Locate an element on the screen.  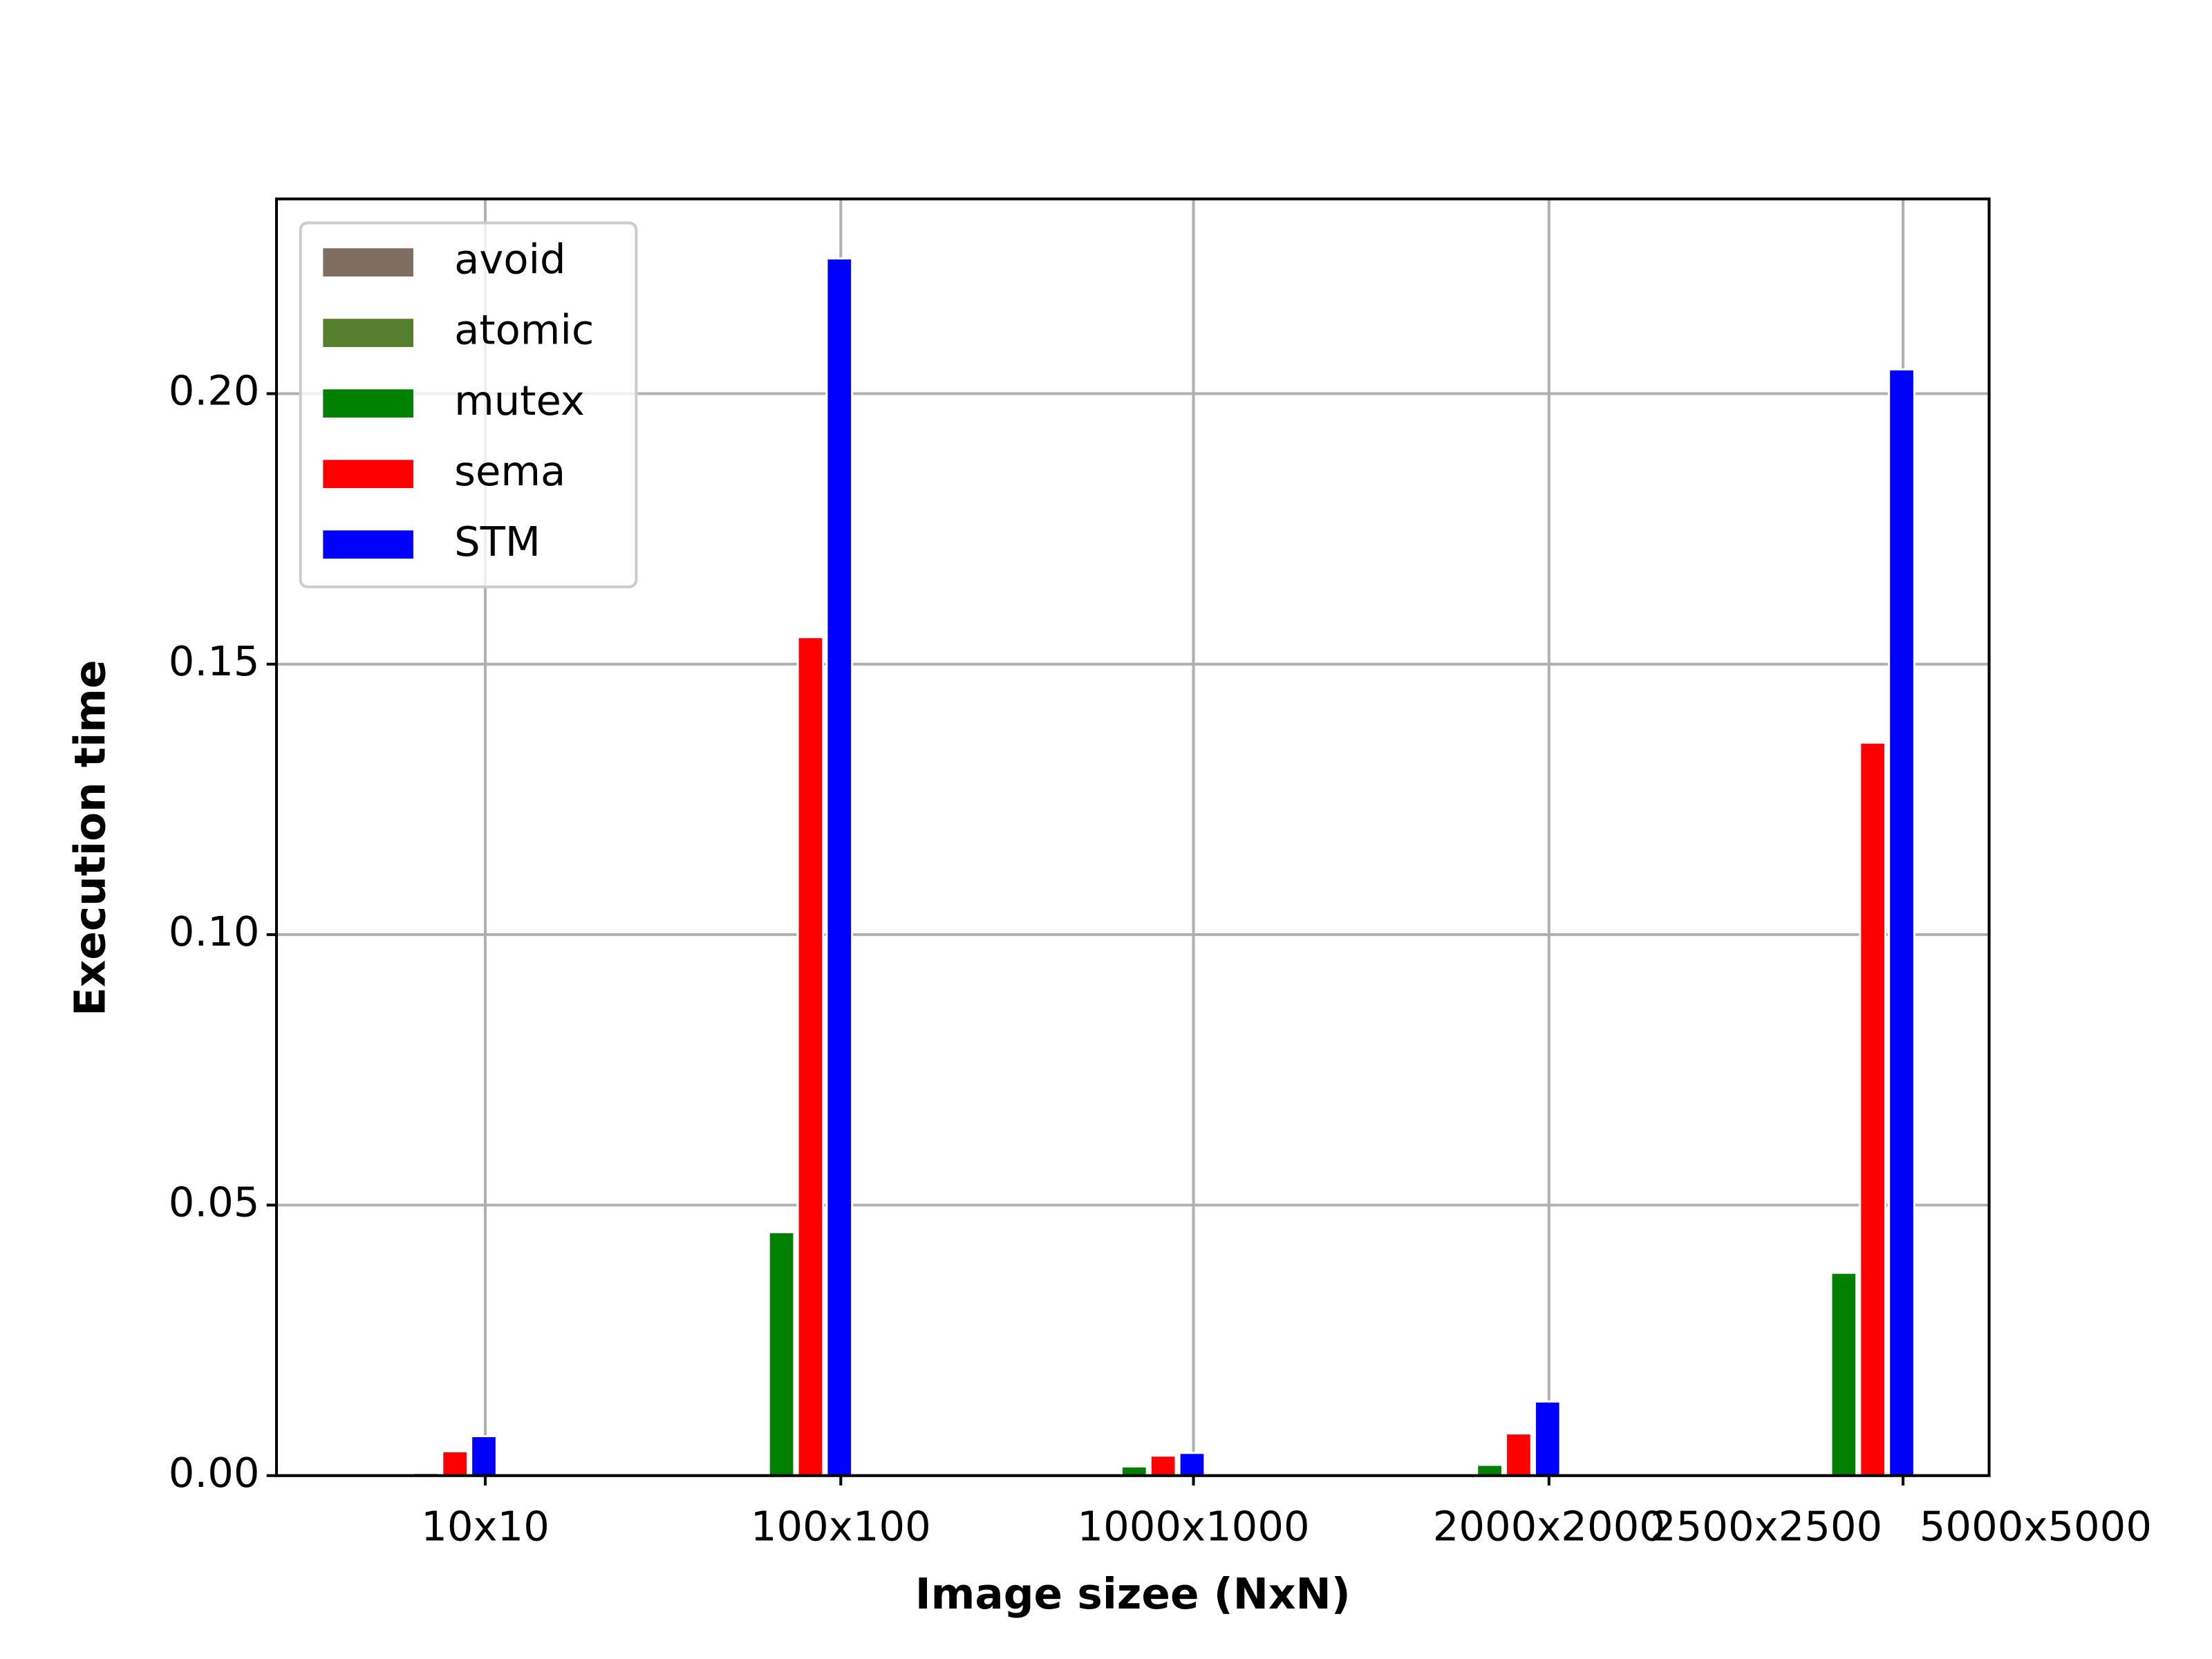
x-tick-label: 10x10 is located at coordinates (486, 1526).